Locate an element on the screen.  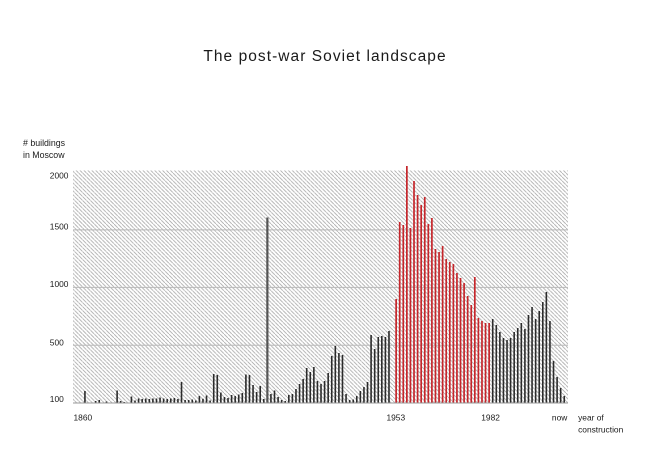
svg-text: The post-war Soviet landscape is located at coordinates (324, 56).